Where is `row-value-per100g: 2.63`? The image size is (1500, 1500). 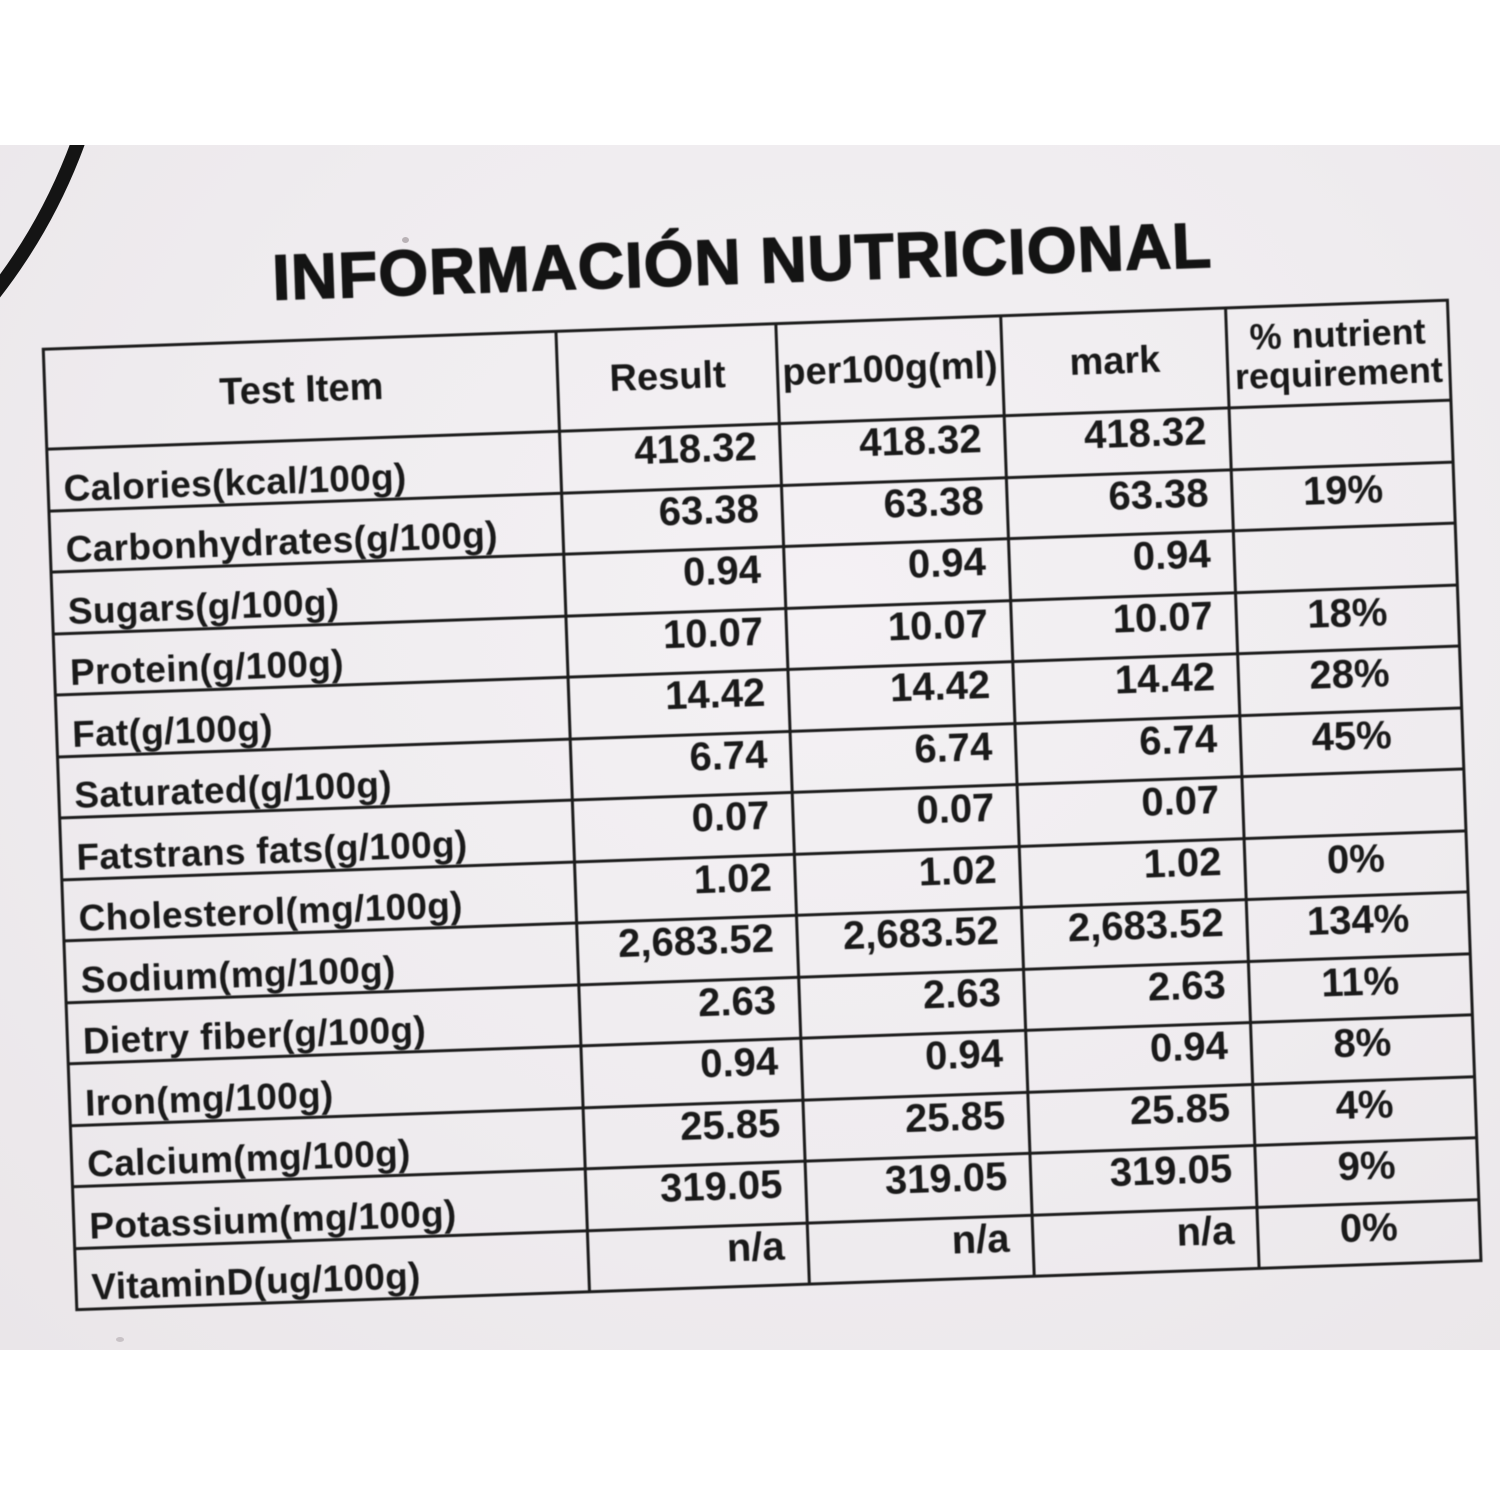 row-value-per100g: 2.63 is located at coordinates (912, 1003).